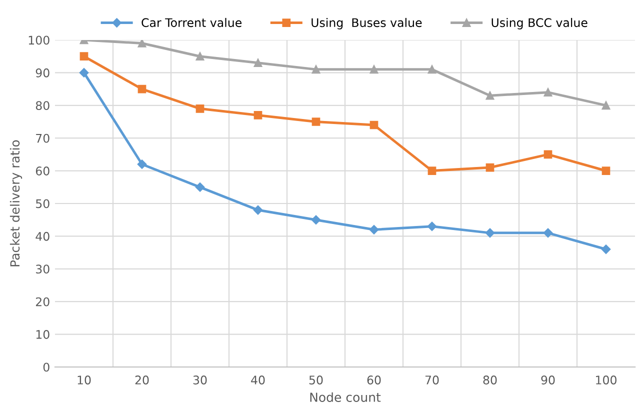  Describe the element at coordinates (43, 171) in the screenshot. I see `y-tick-label: 60` at that location.